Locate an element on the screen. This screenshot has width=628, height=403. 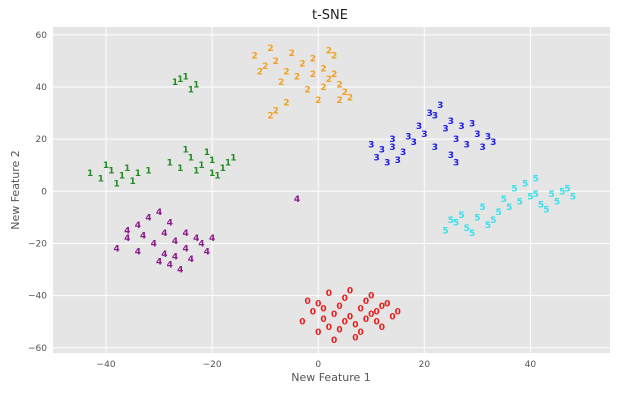
x-tick-label: −20 is located at coordinates (212, 365).